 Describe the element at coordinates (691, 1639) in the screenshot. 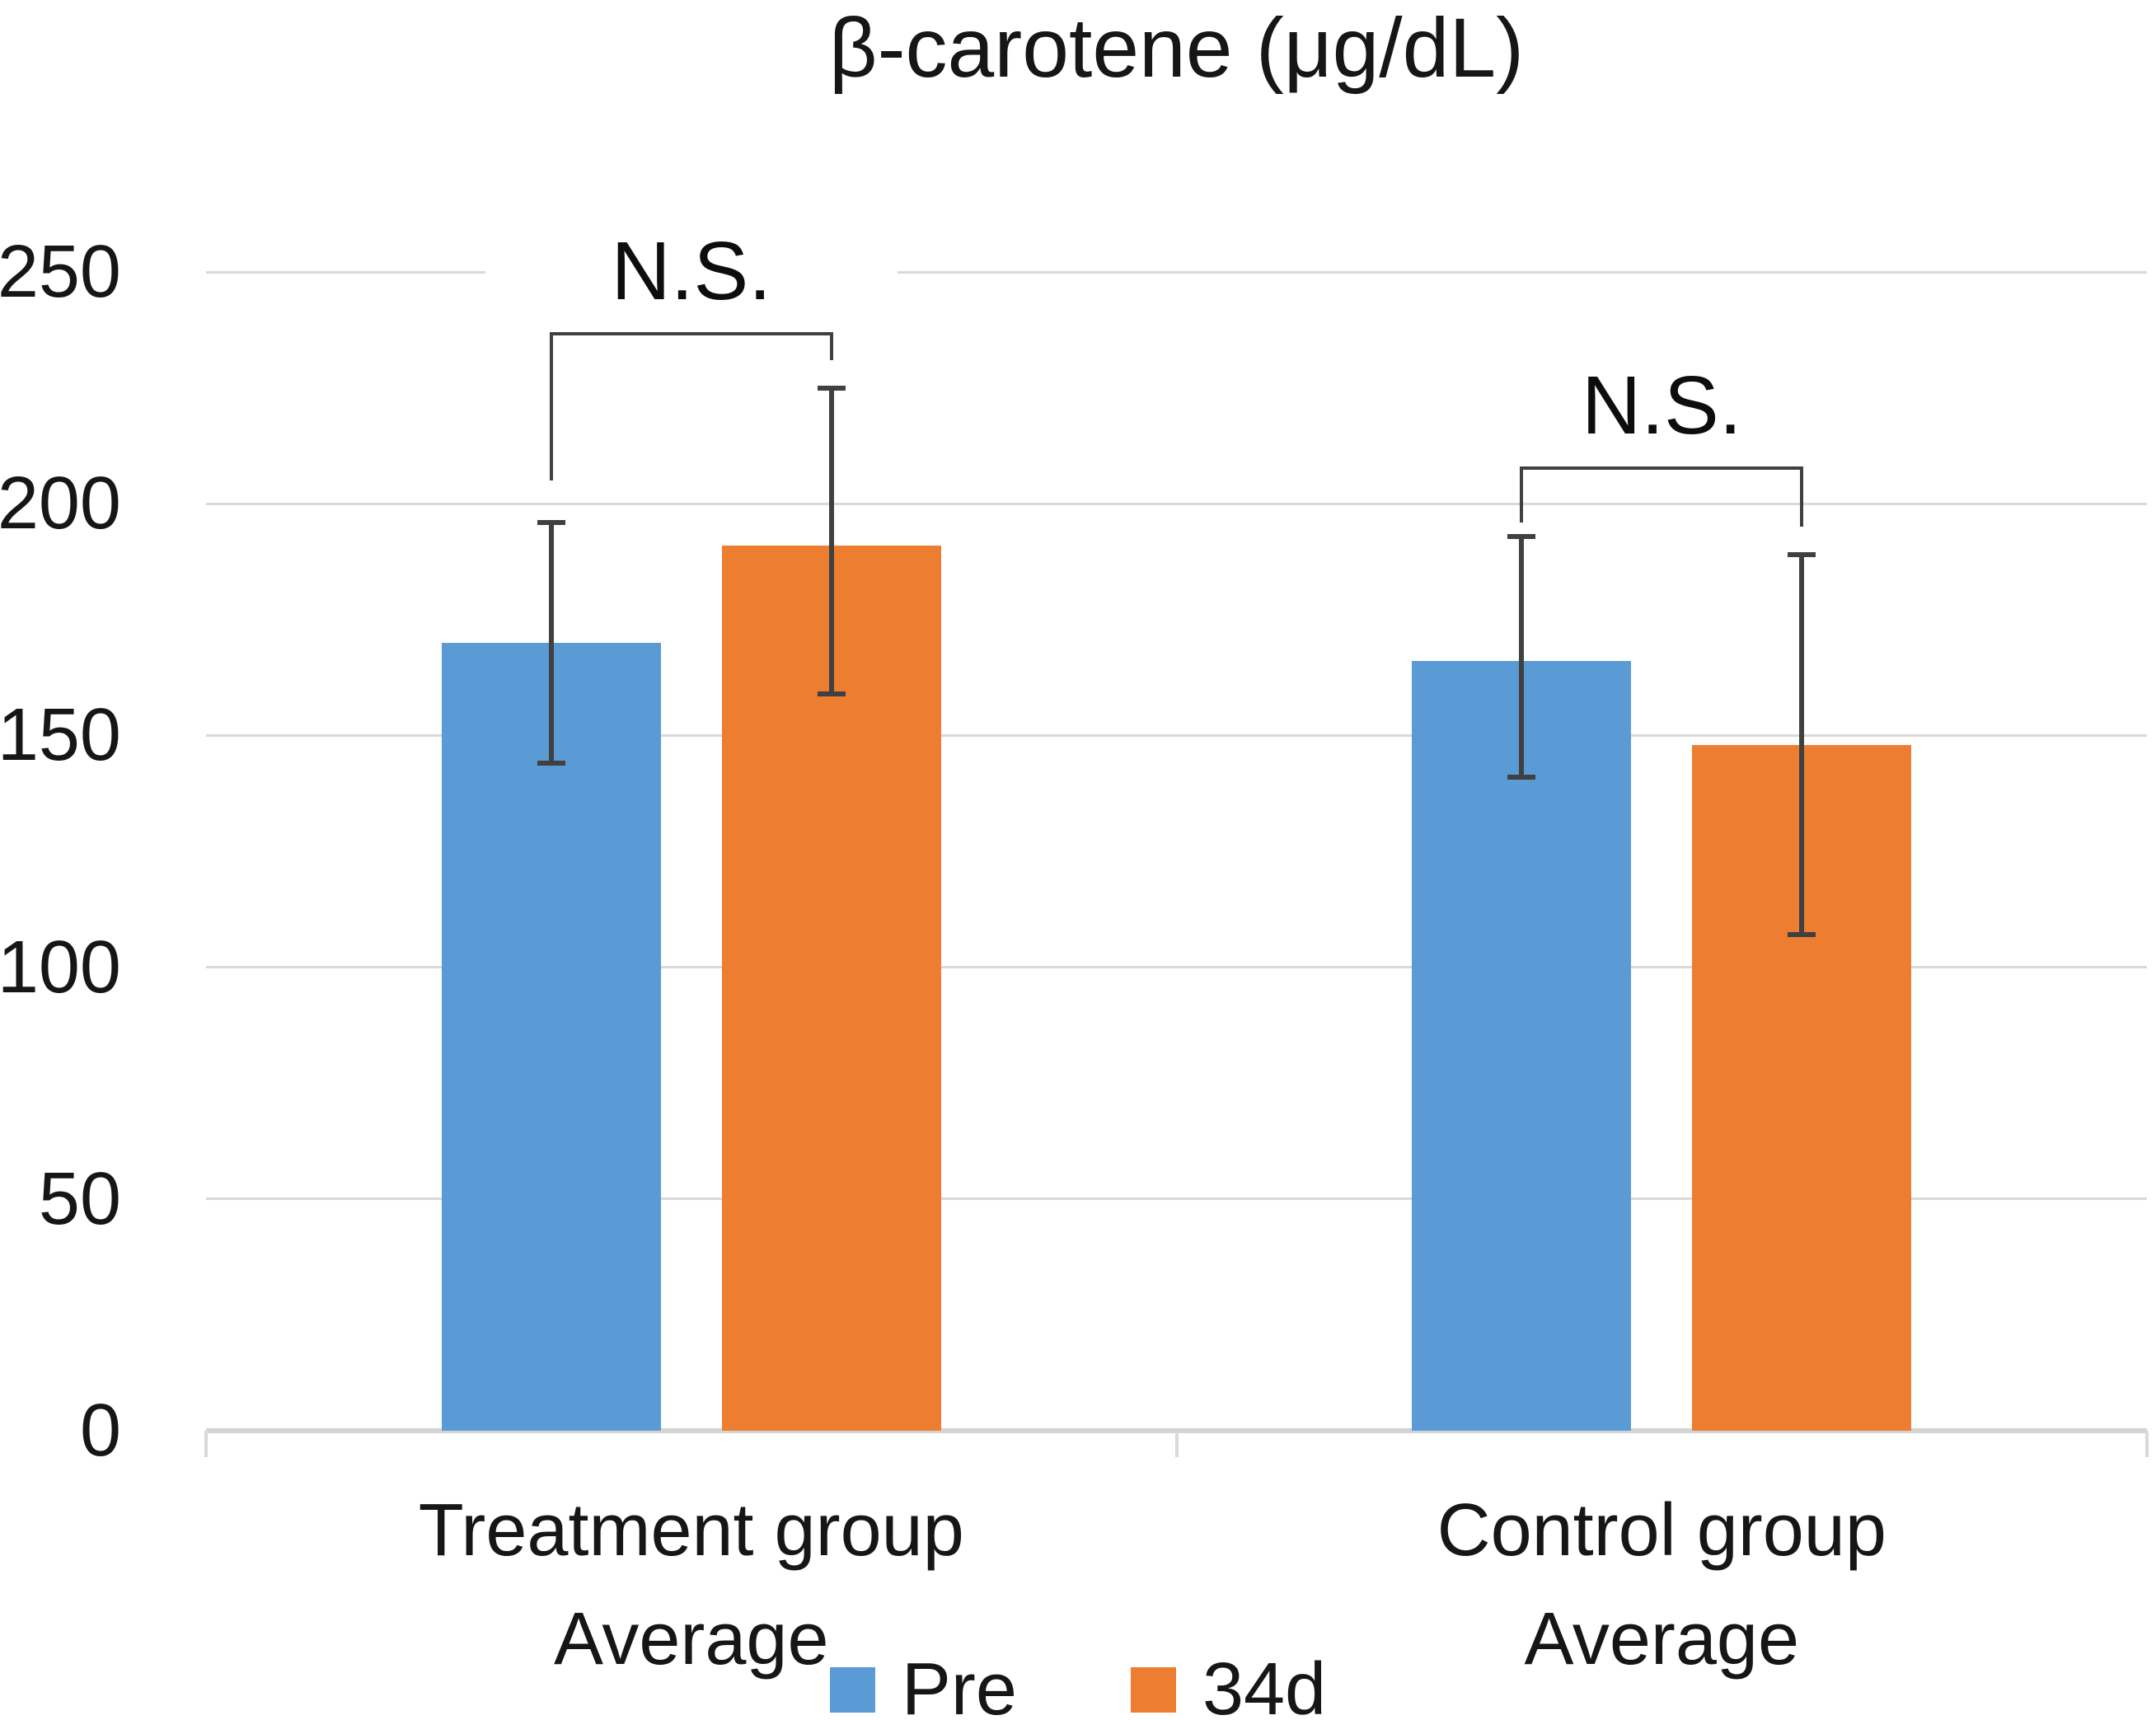

I see `x-axis-label-treatment-line2: Average` at that location.